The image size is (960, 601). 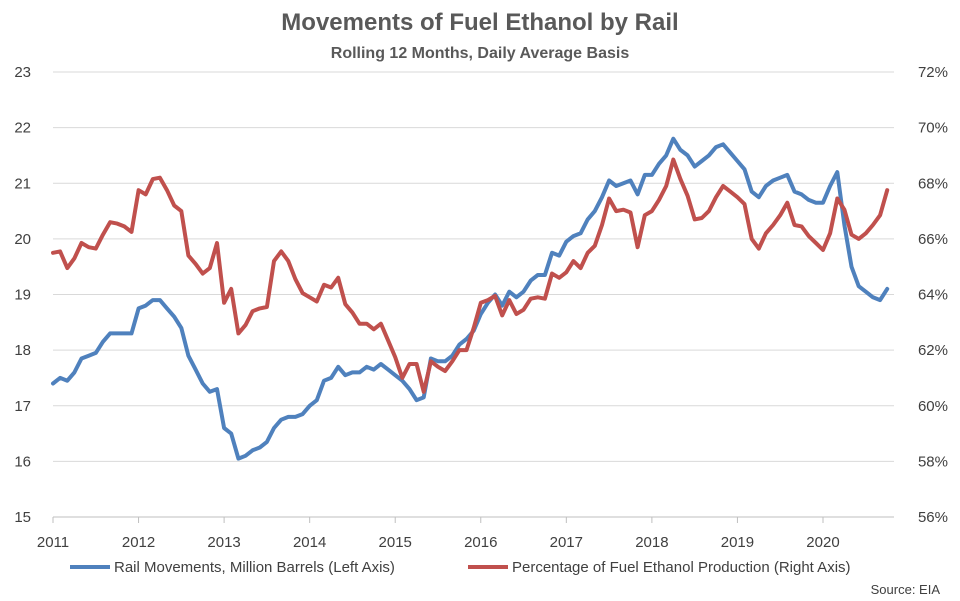 I want to click on left-tick-label: 19, so click(x=22, y=295).